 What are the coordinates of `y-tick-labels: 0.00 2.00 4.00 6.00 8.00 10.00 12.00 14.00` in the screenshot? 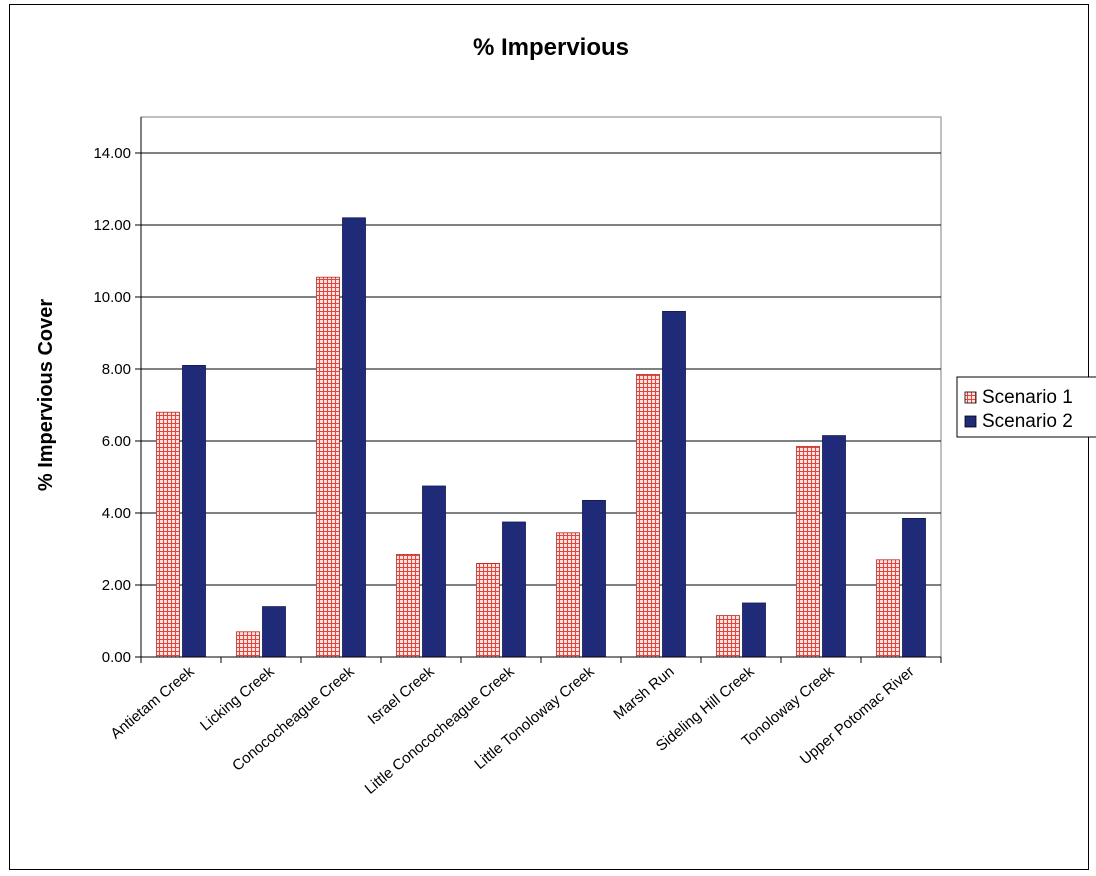 It's located at (112, 405).